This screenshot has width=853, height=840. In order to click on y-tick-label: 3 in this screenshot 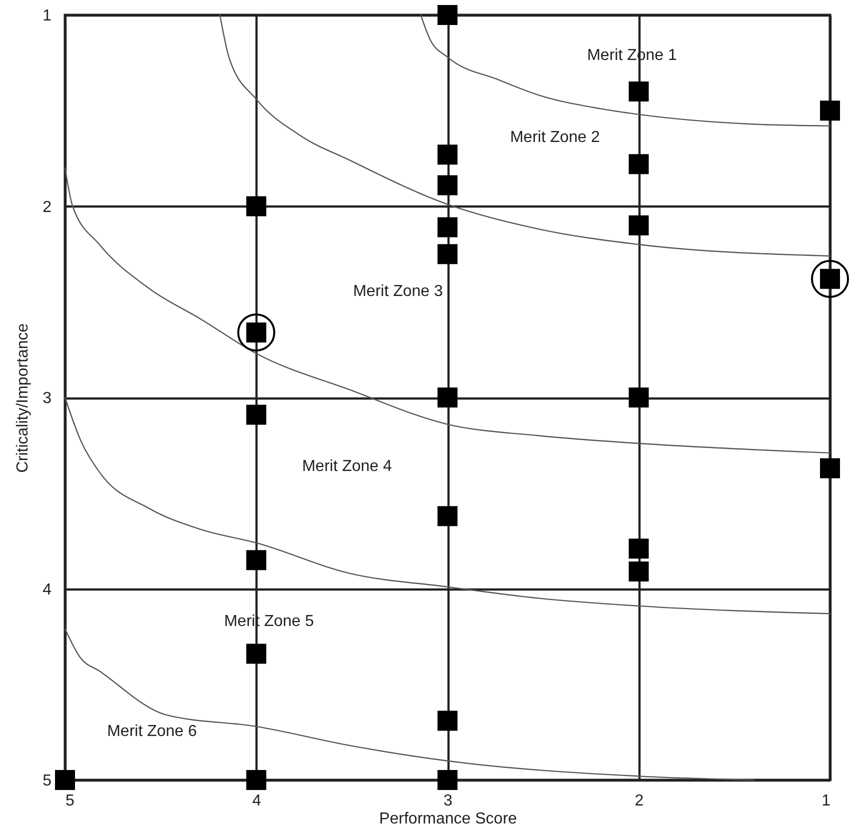, I will do `click(47, 398)`.